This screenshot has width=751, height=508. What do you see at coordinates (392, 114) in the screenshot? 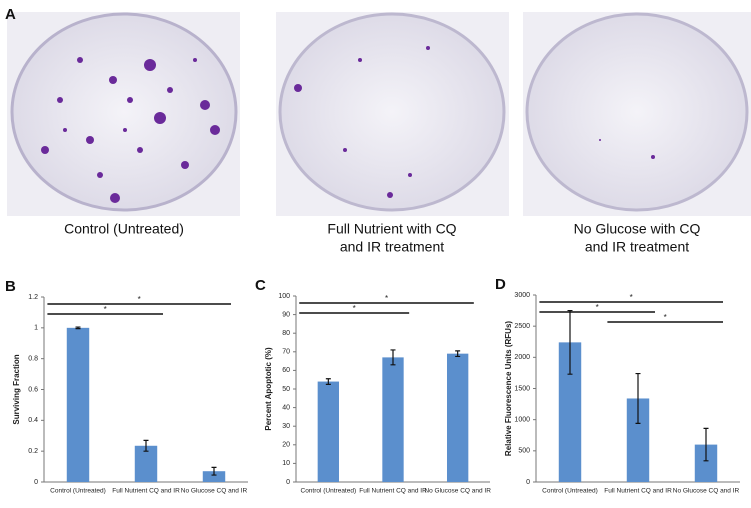
I see `photo-full-nutrient` at bounding box center [392, 114].